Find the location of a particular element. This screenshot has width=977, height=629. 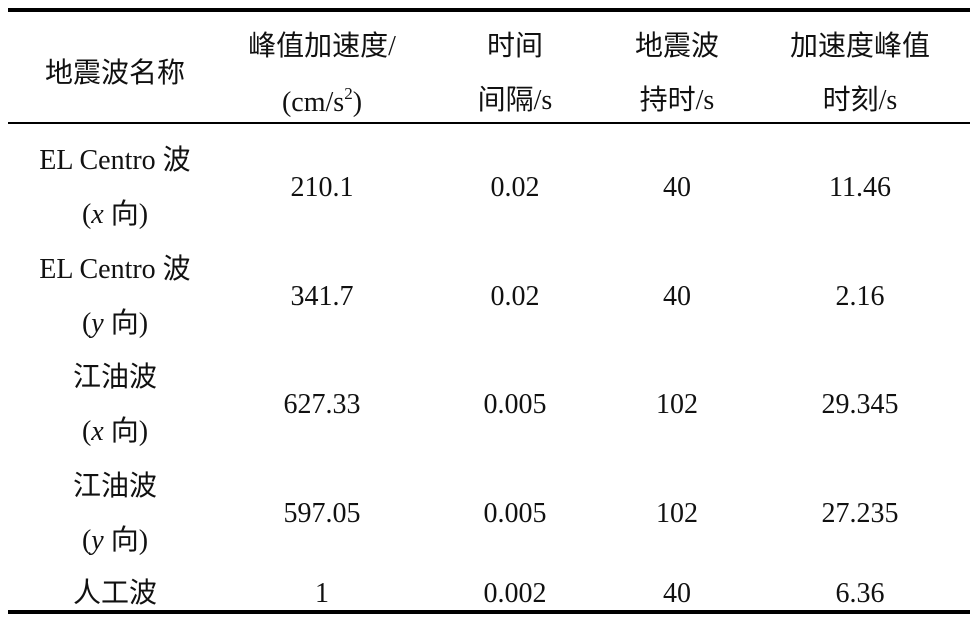

value-cell: 0.002 is located at coordinates (515, 593).